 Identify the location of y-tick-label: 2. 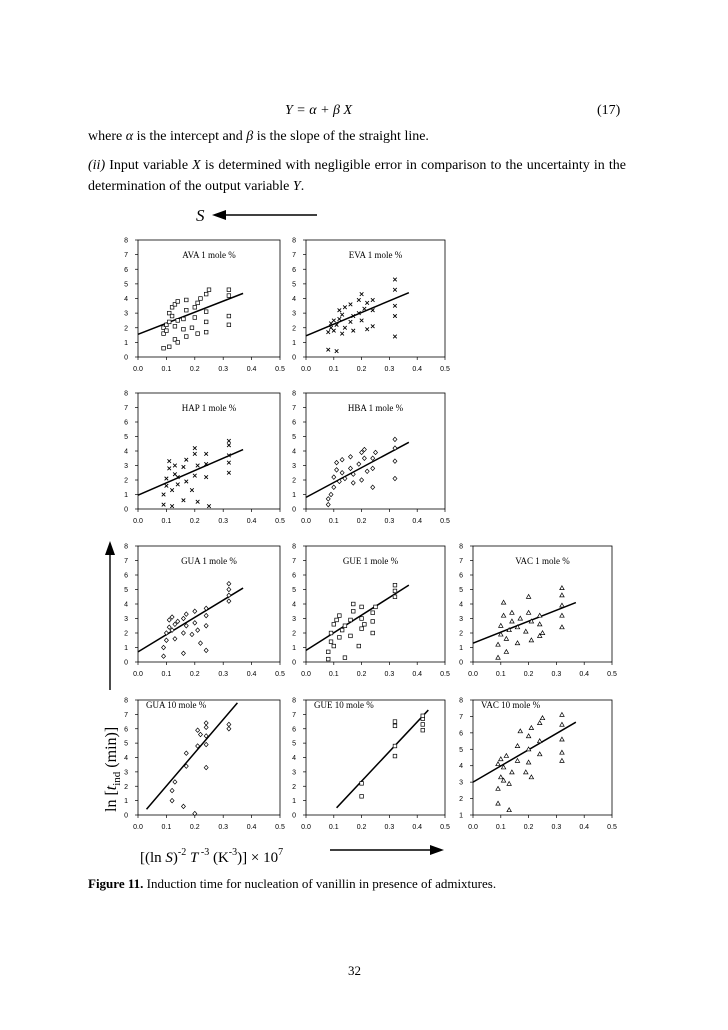
(294, 328).